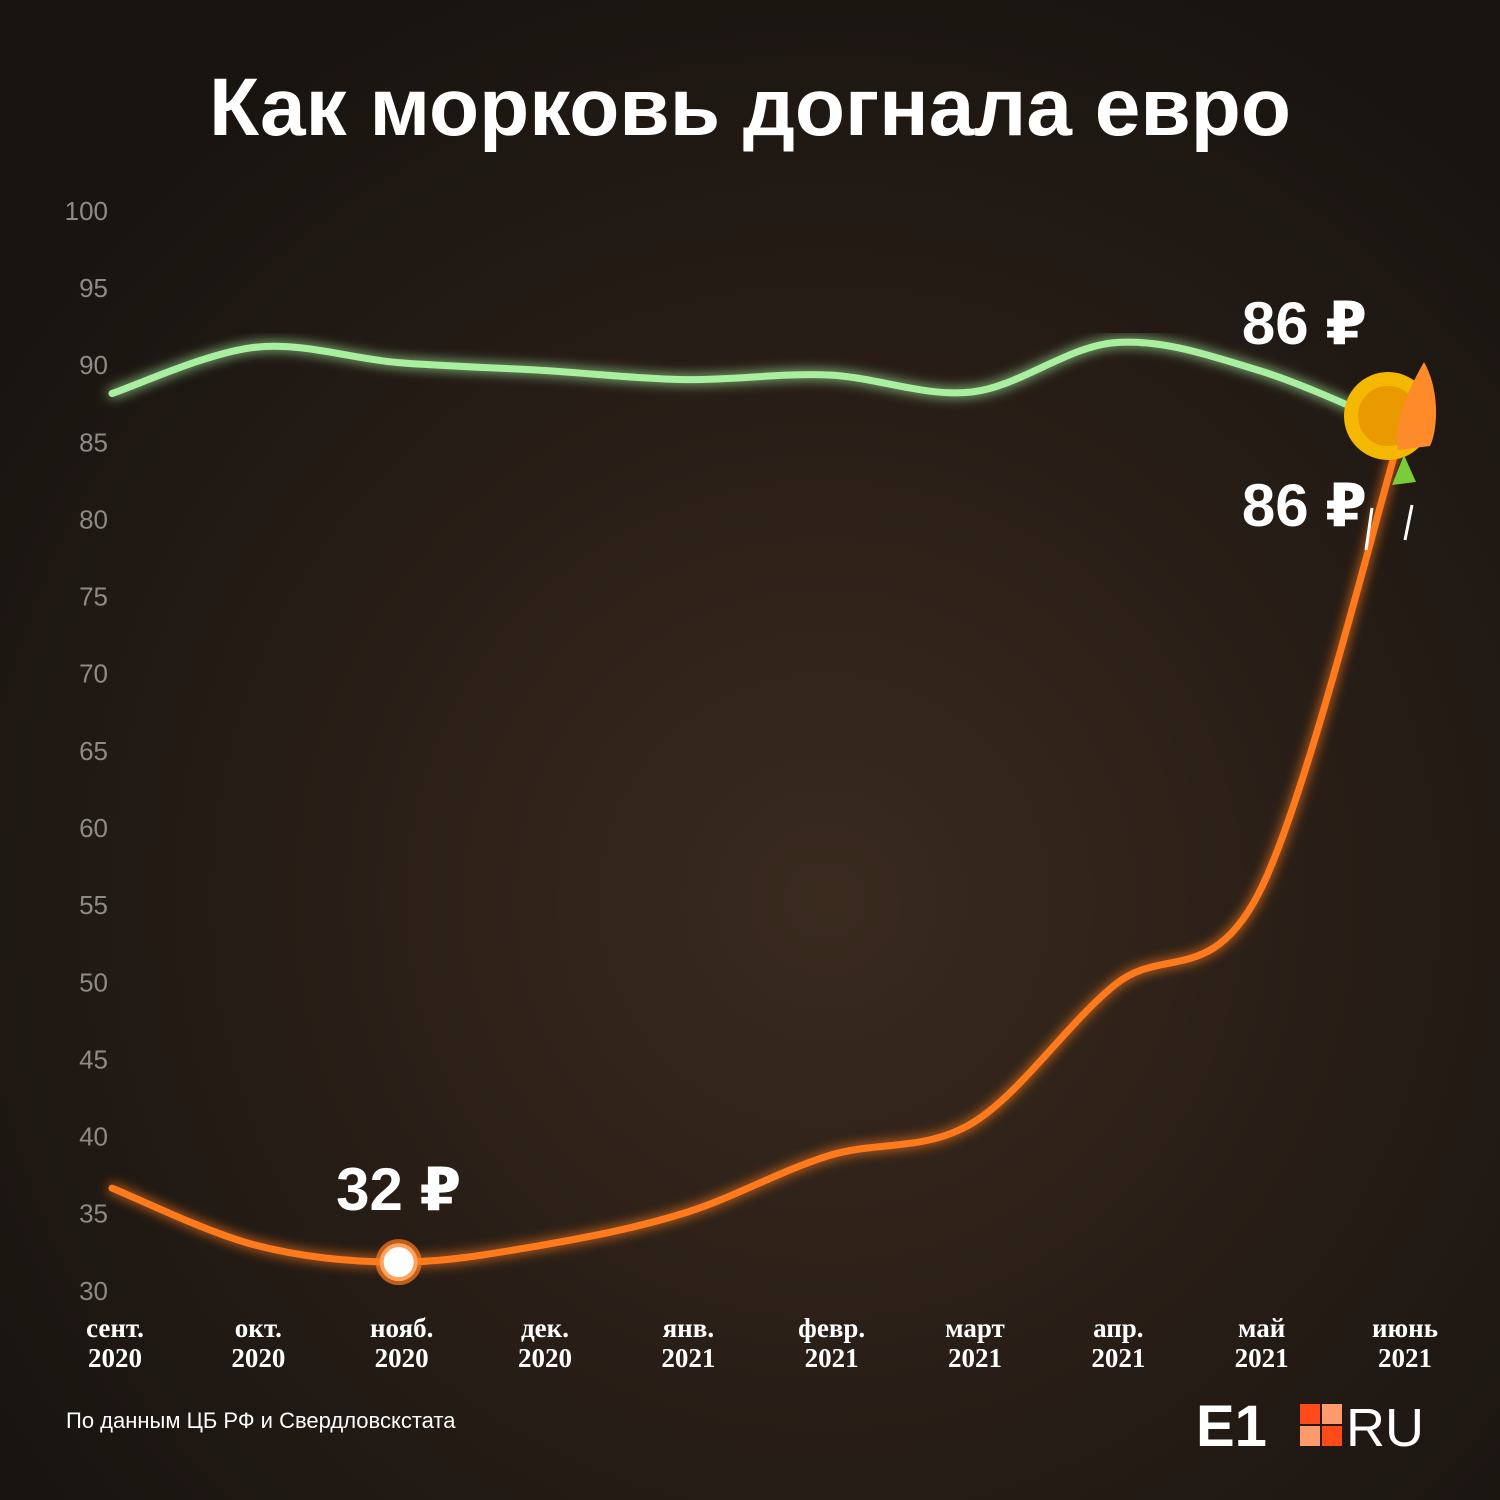 Image resolution: width=1500 pixels, height=1500 pixels. What do you see at coordinates (398, 1189) in the screenshot?
I see `value-label: 32 ₽` at bounding box center [398, 1189].